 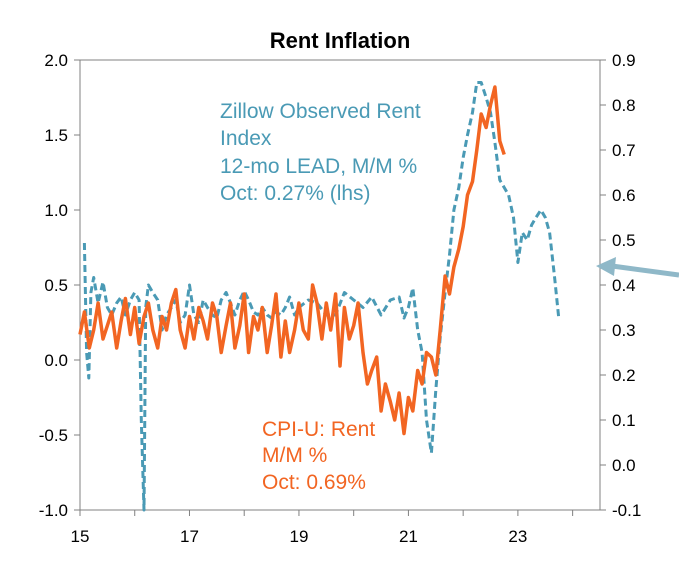 What do you see at coordinates (408, 536) in the screenshot?
I see `x-tick-label: 21` at bounding box center [408, 536].